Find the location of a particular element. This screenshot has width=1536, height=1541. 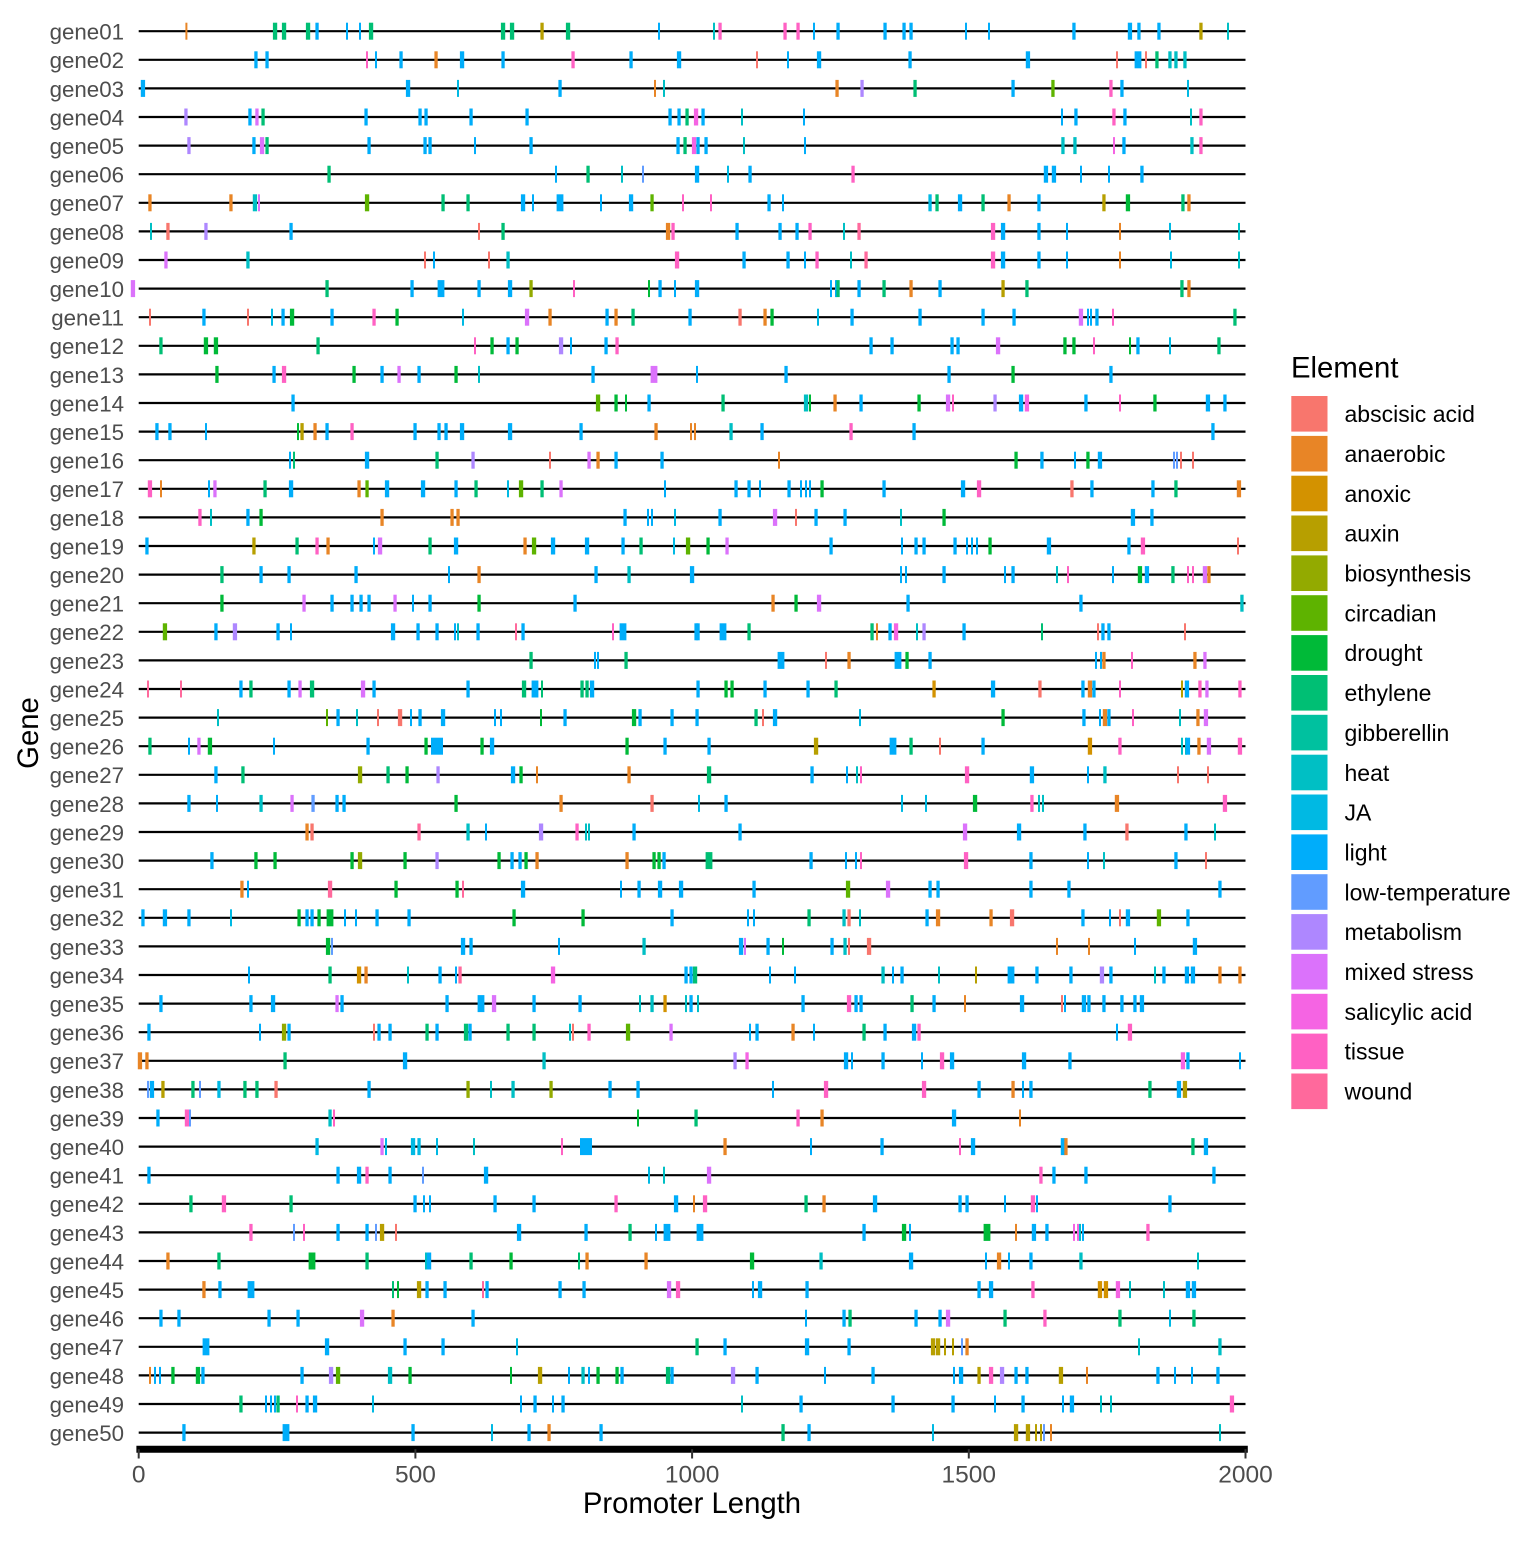

svg-text: gene01 is located at coordinates (87, 32).